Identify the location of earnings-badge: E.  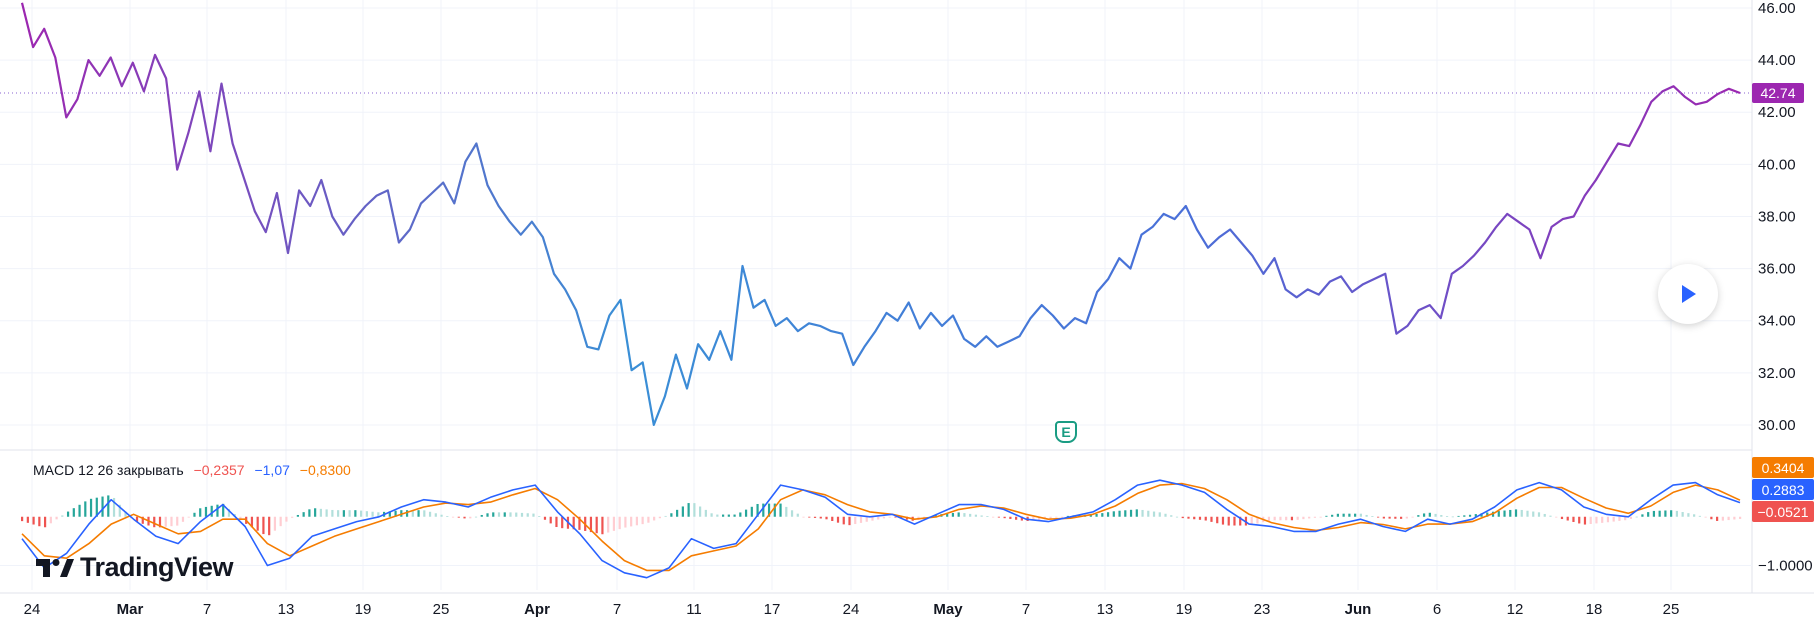
(1066, 432).